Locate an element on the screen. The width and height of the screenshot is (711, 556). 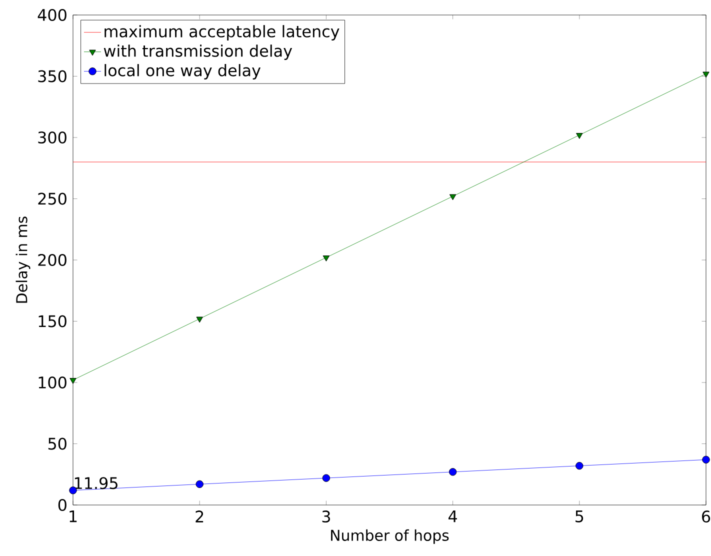
y-tick-label: 150 is located at coordinates (52, 321).